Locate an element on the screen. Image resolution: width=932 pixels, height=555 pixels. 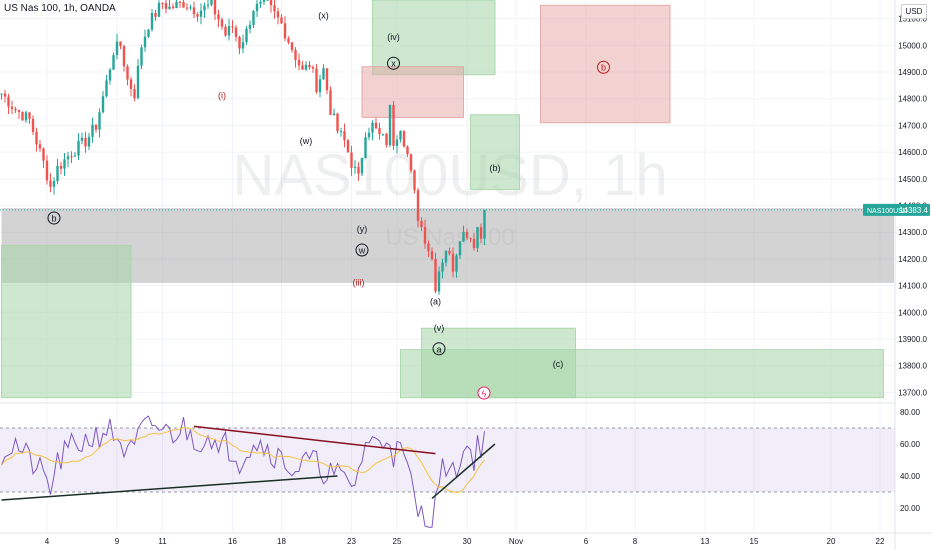
price-tick-label: 13700.0 is located at coordinates (912, 392).